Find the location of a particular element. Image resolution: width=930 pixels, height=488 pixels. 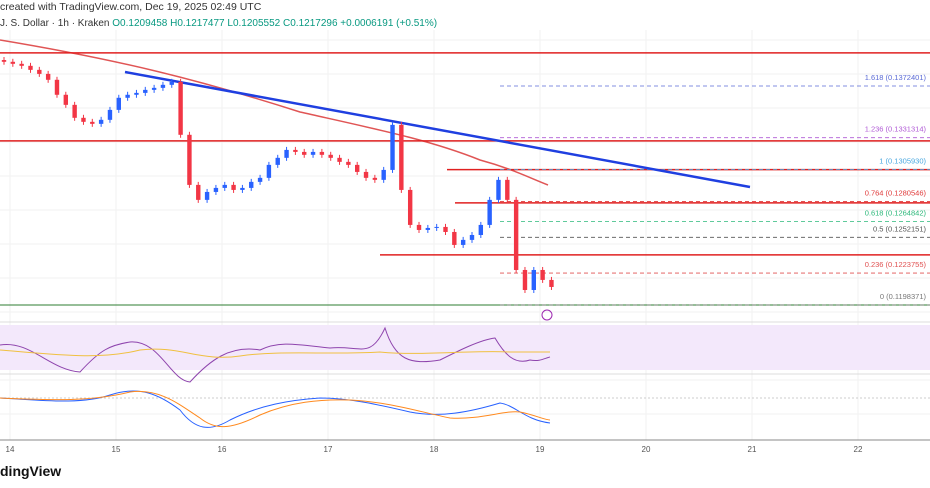

fib-level-label: 1.618 (0.1372401) is located at coordinates (896, 77).